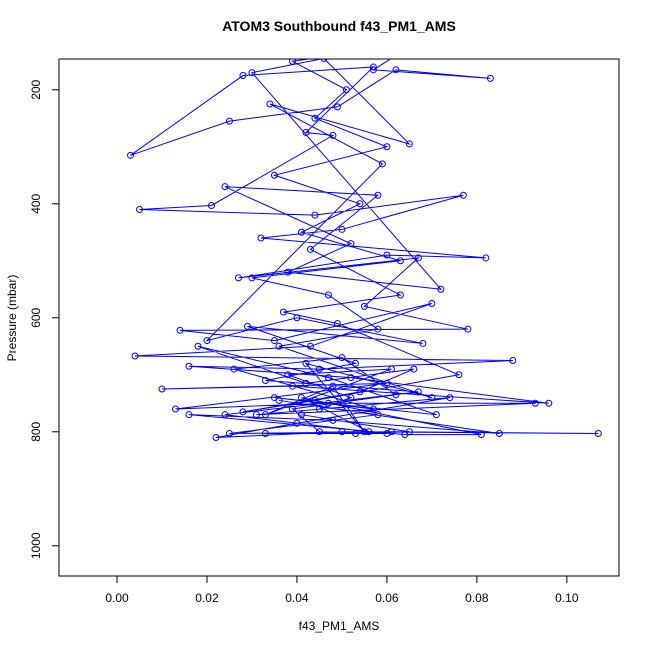 The image size is (650, 655). I want to click on y-tick-label: 800, so click(36, 431).